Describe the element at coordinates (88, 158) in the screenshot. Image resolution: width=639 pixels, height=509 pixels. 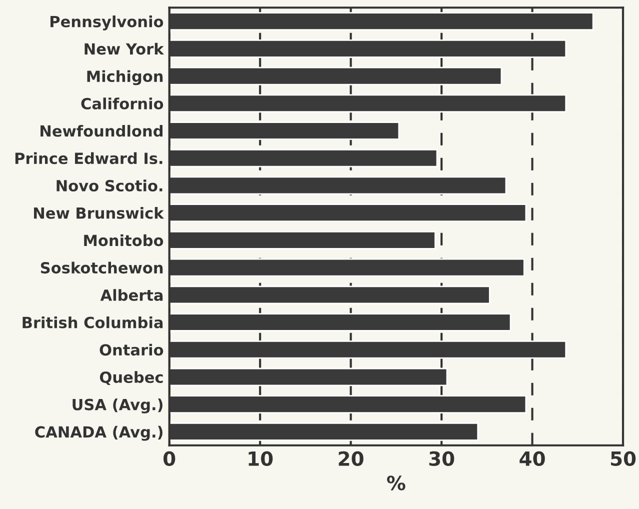
I see `y-tick-label: Prince Edward Is.` at that location.